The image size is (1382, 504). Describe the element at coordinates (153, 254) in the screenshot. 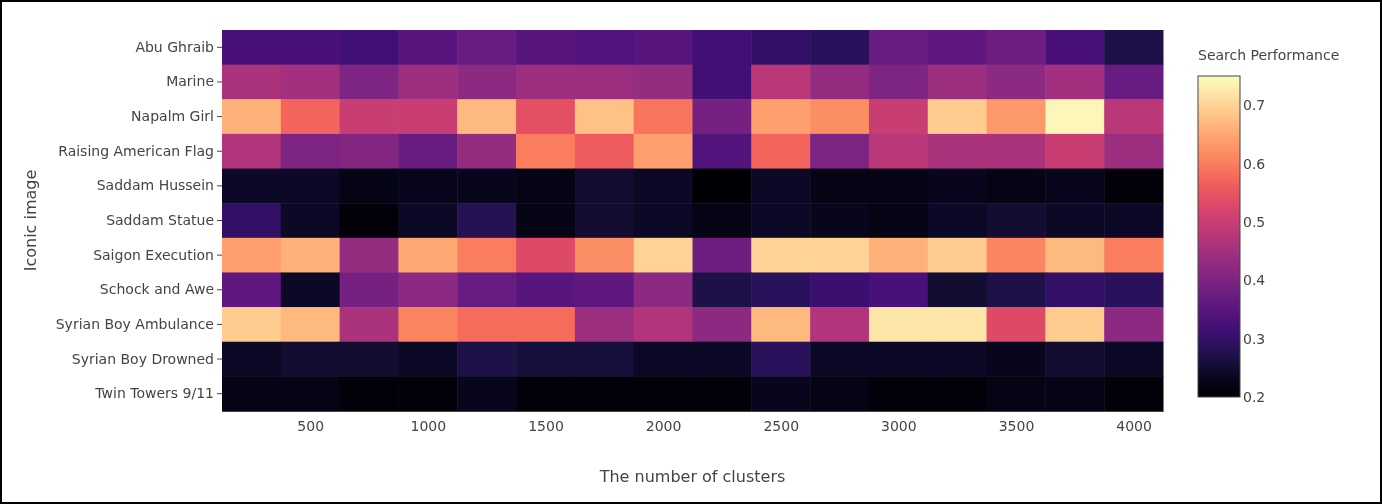

I see `y-tick-label: Saigon Execution` at that location.